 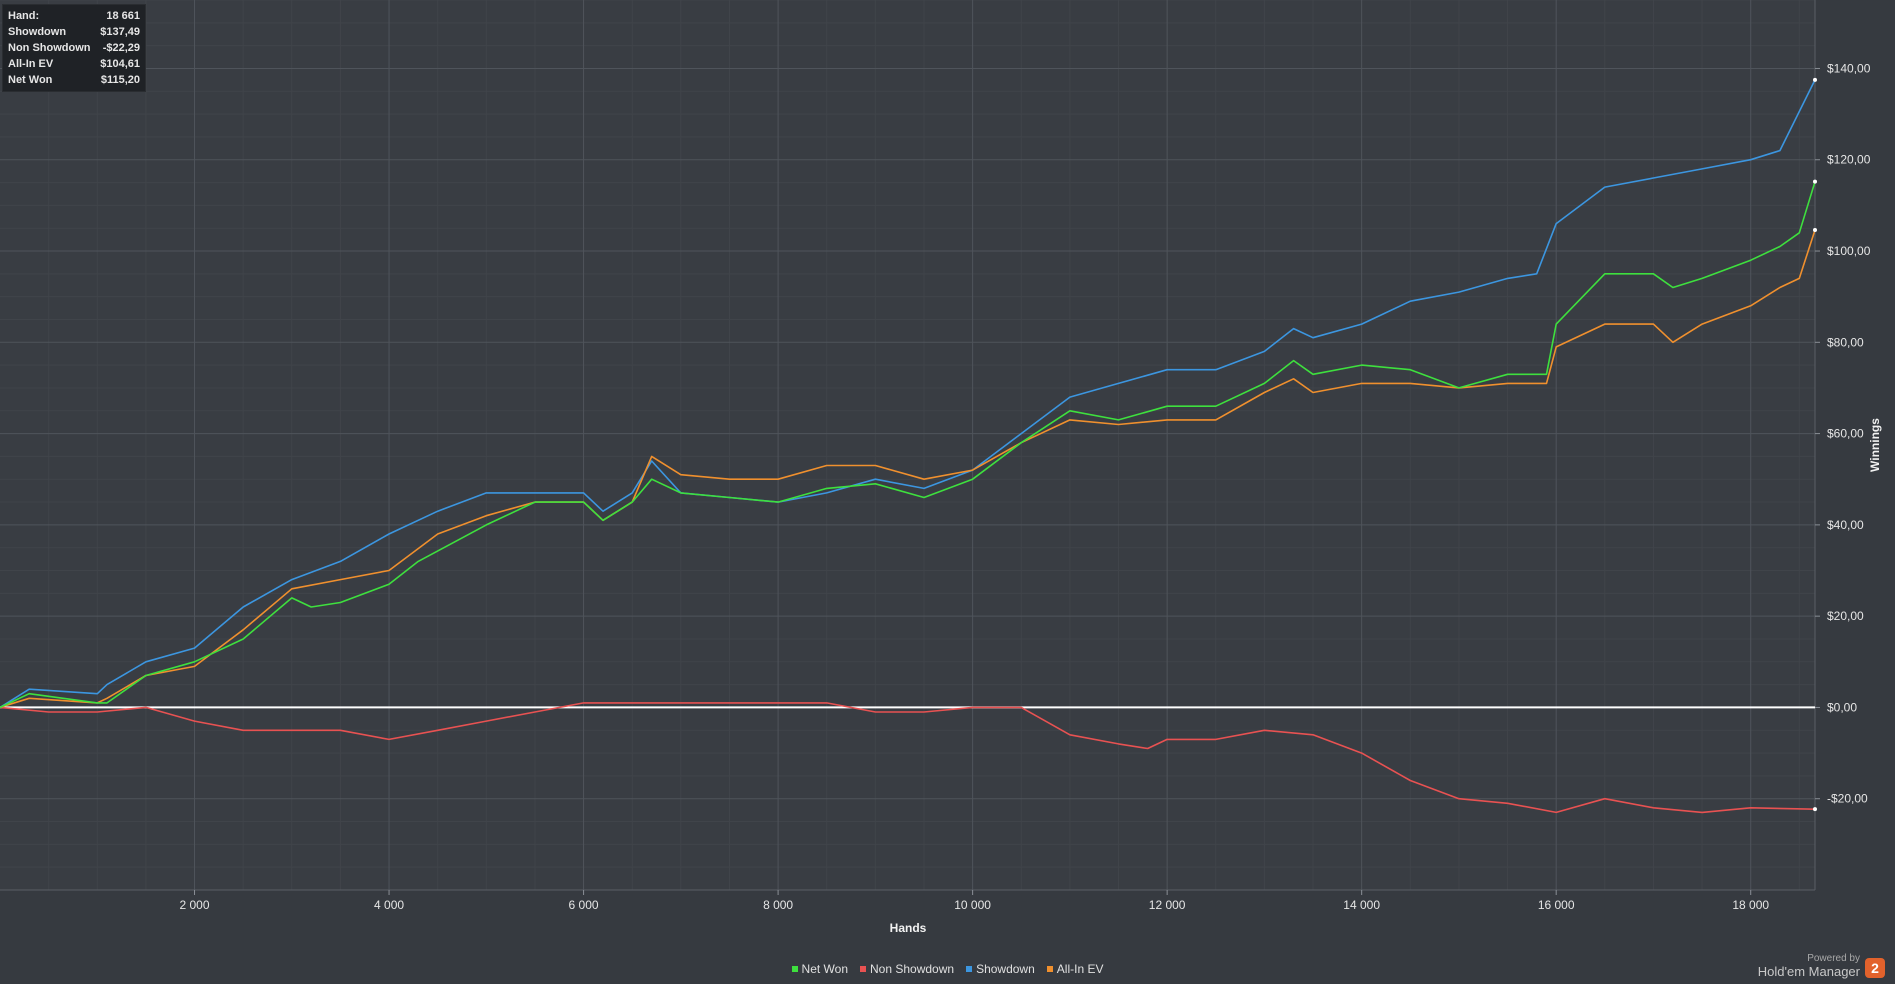 I want to click on brand-badge: Powered by Hold'em Manager 2, so click(x=1821, y=965).